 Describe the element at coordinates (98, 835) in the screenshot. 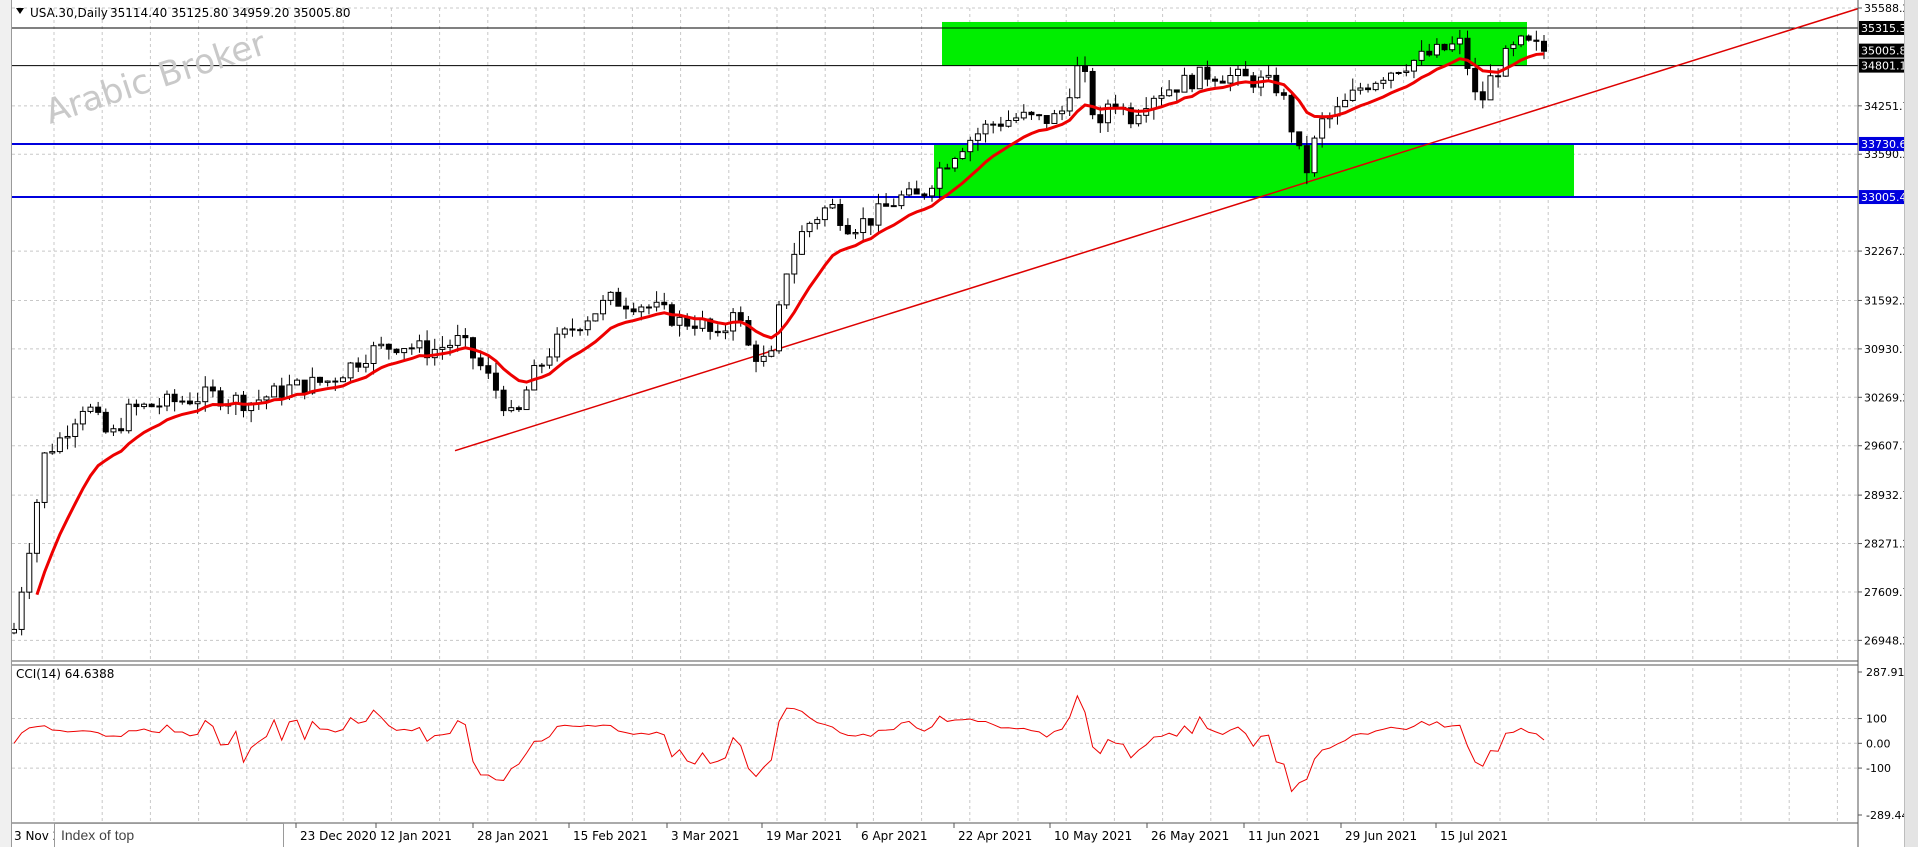

I see `index-tab-label: Index of top` at that location.